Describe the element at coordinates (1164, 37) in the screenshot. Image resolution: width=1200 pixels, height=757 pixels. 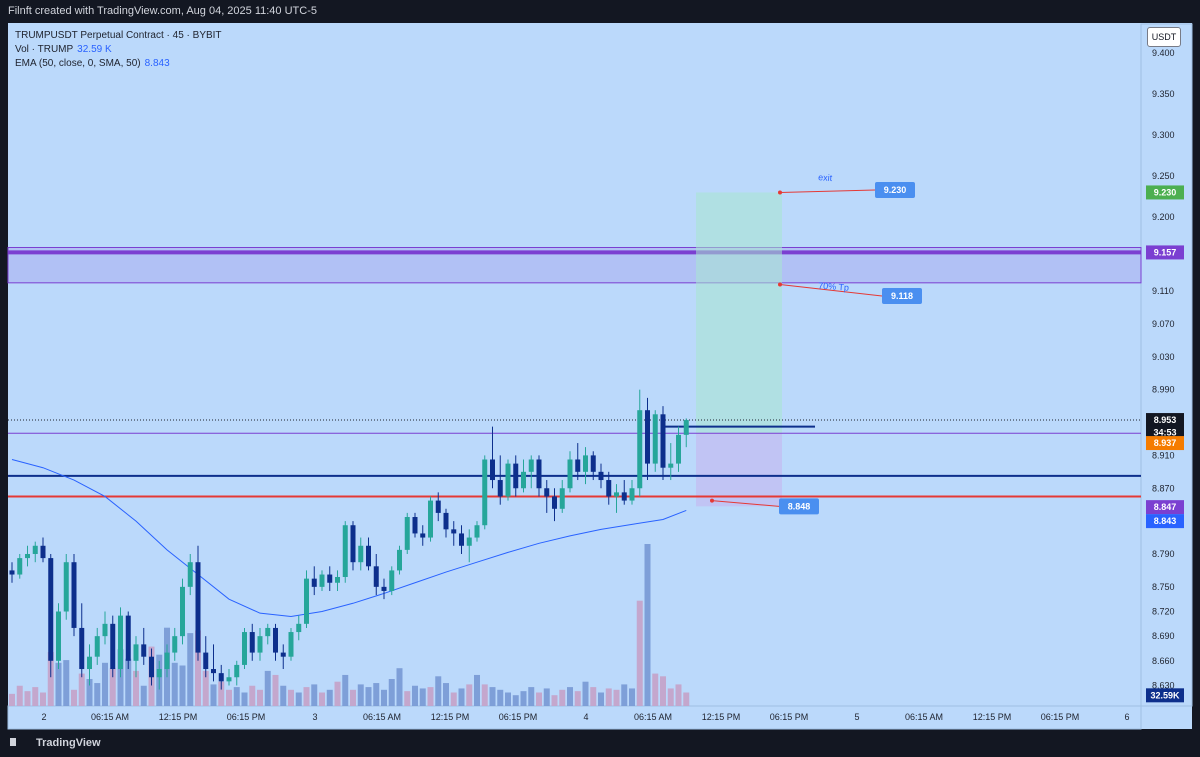
I see `currency-button: USDT` at that location.